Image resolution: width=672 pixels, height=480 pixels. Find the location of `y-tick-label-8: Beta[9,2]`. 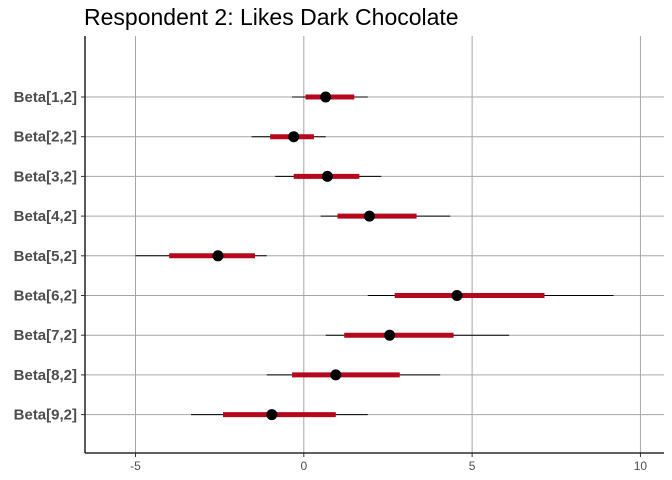

y-tick-label-8: Beta[9,2] is located at coordinates (45, 415).